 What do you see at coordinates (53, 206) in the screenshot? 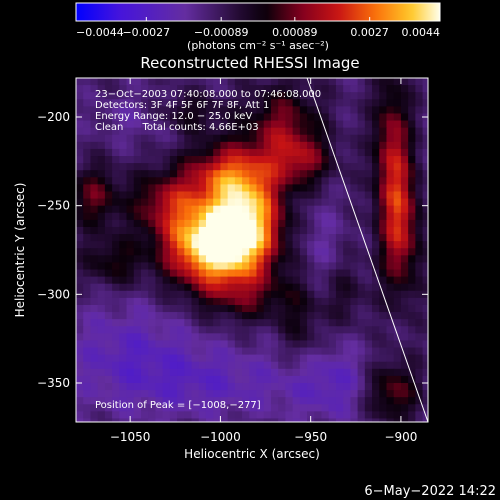
I see `y-tick-label: −250` at bounding box center [53, 206].